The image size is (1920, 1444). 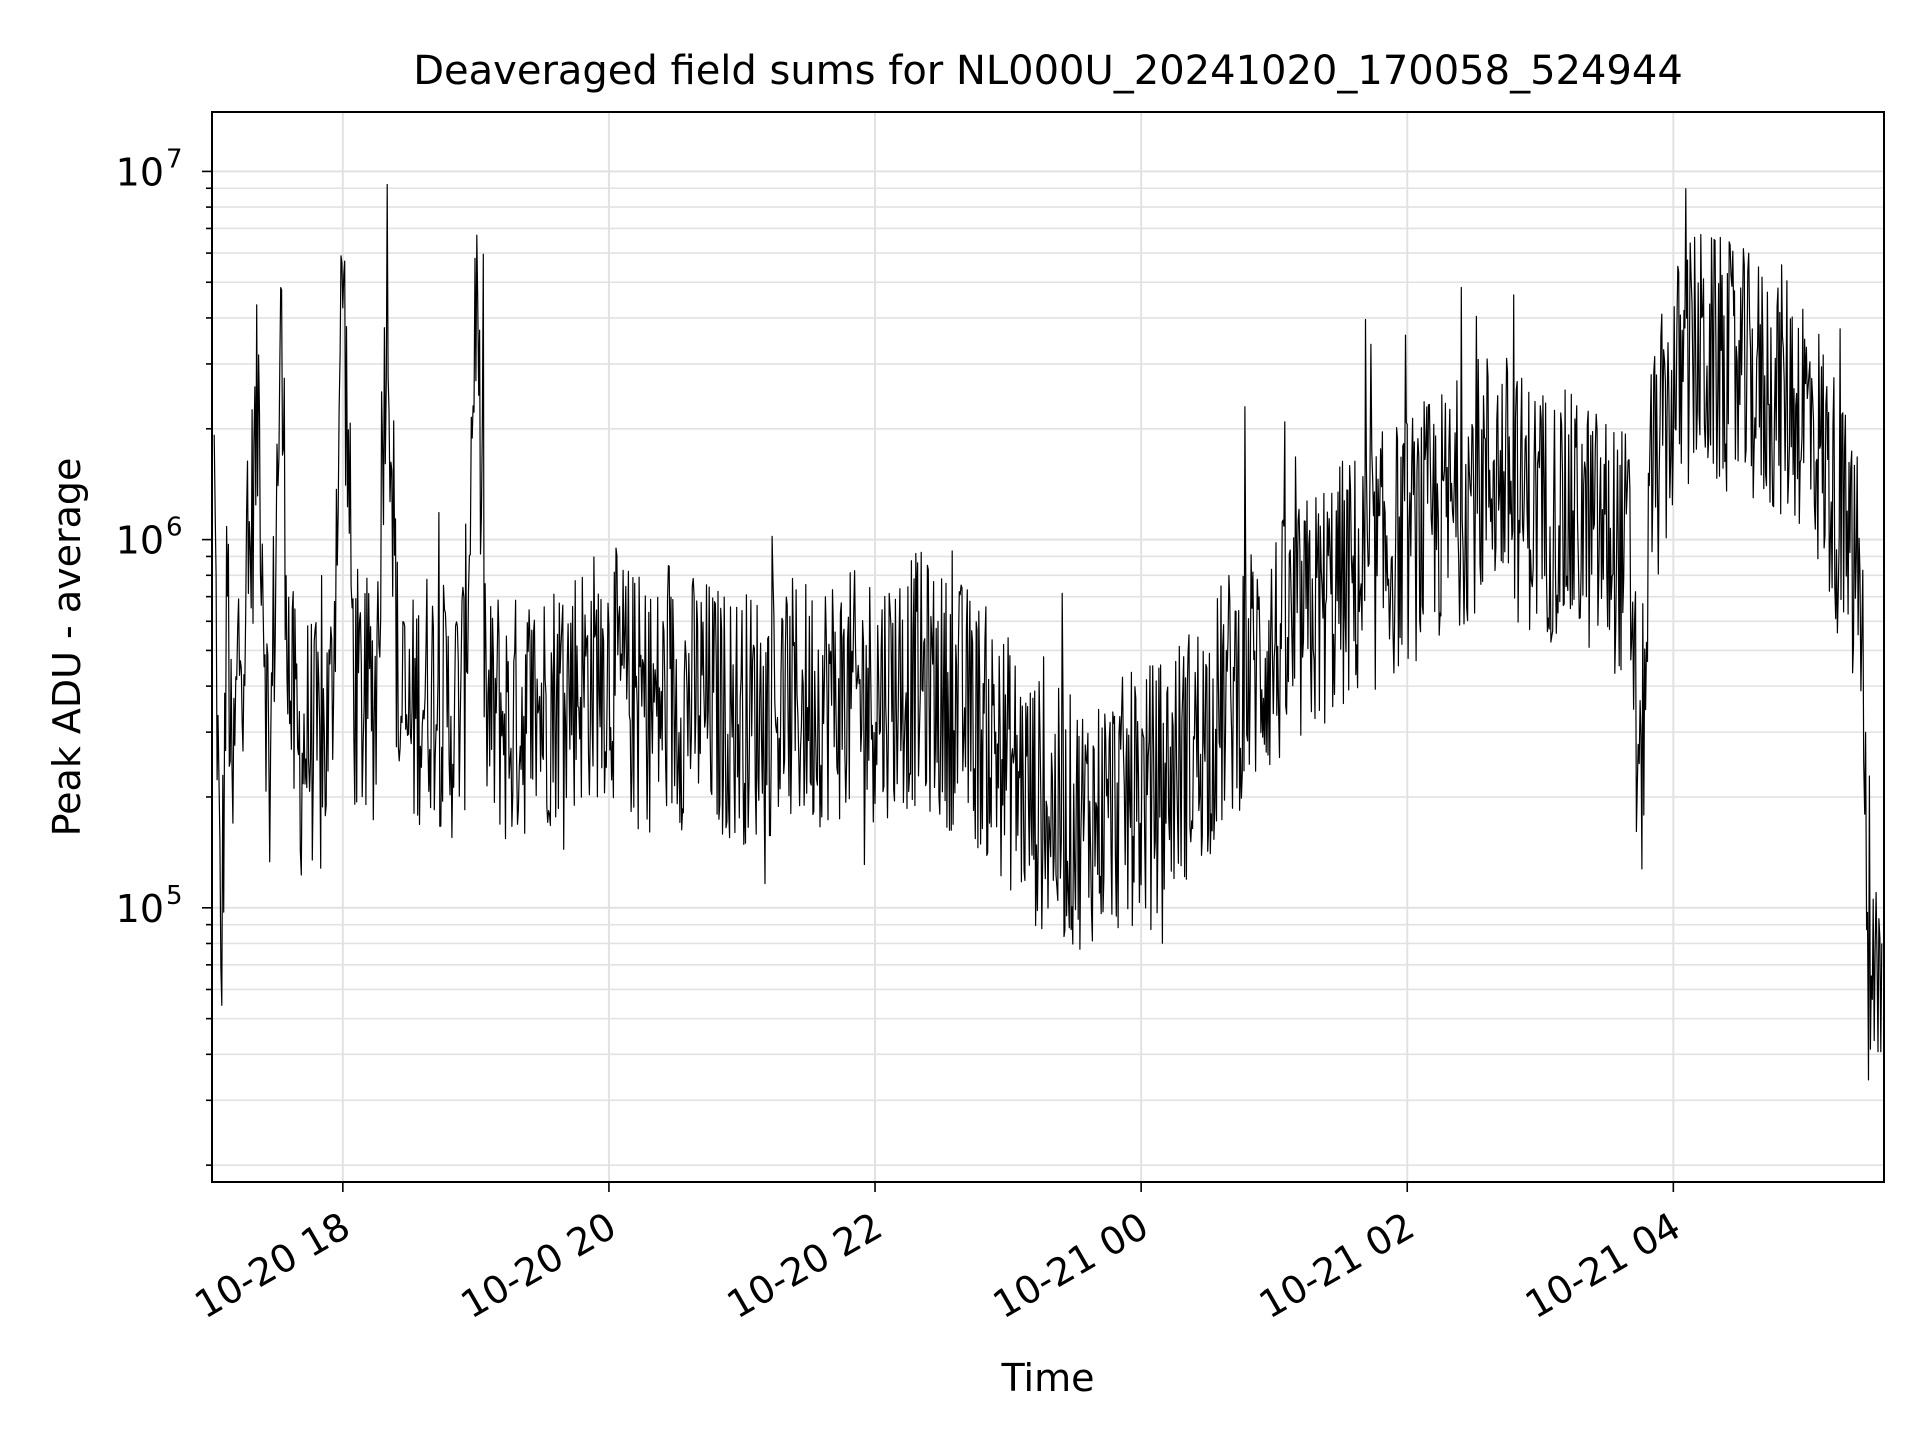 I want to click on x-axis-label: Time, so click(x=1048, y=1378).